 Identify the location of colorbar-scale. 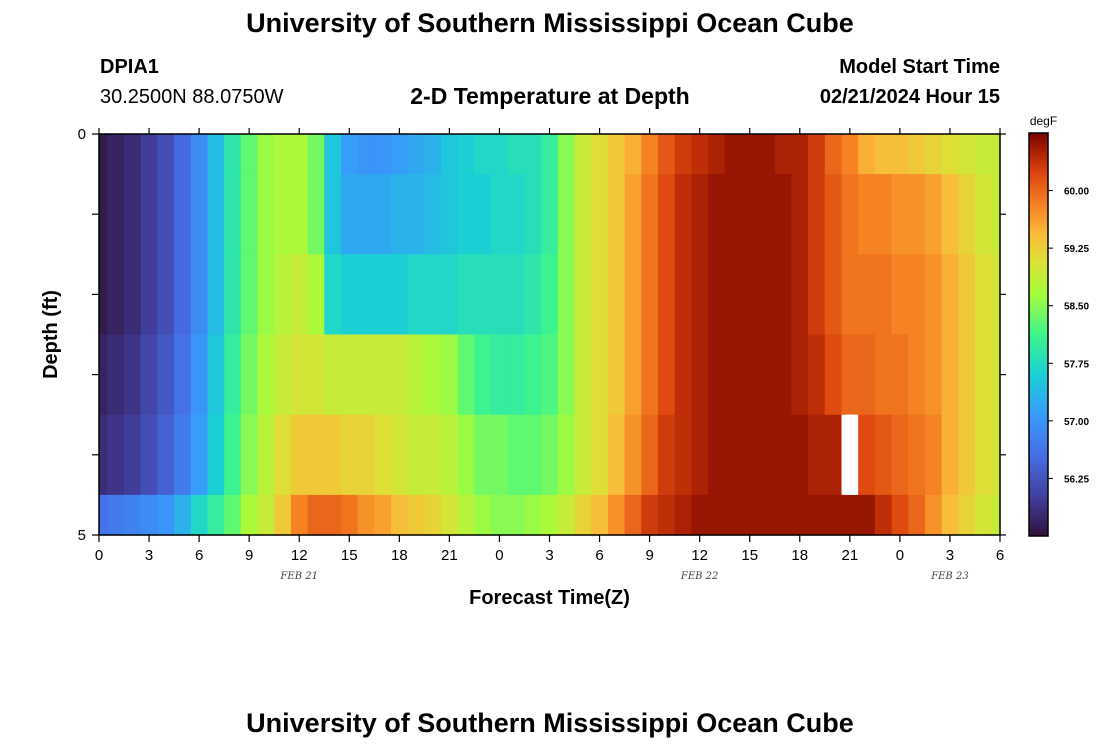
(1038, 334).